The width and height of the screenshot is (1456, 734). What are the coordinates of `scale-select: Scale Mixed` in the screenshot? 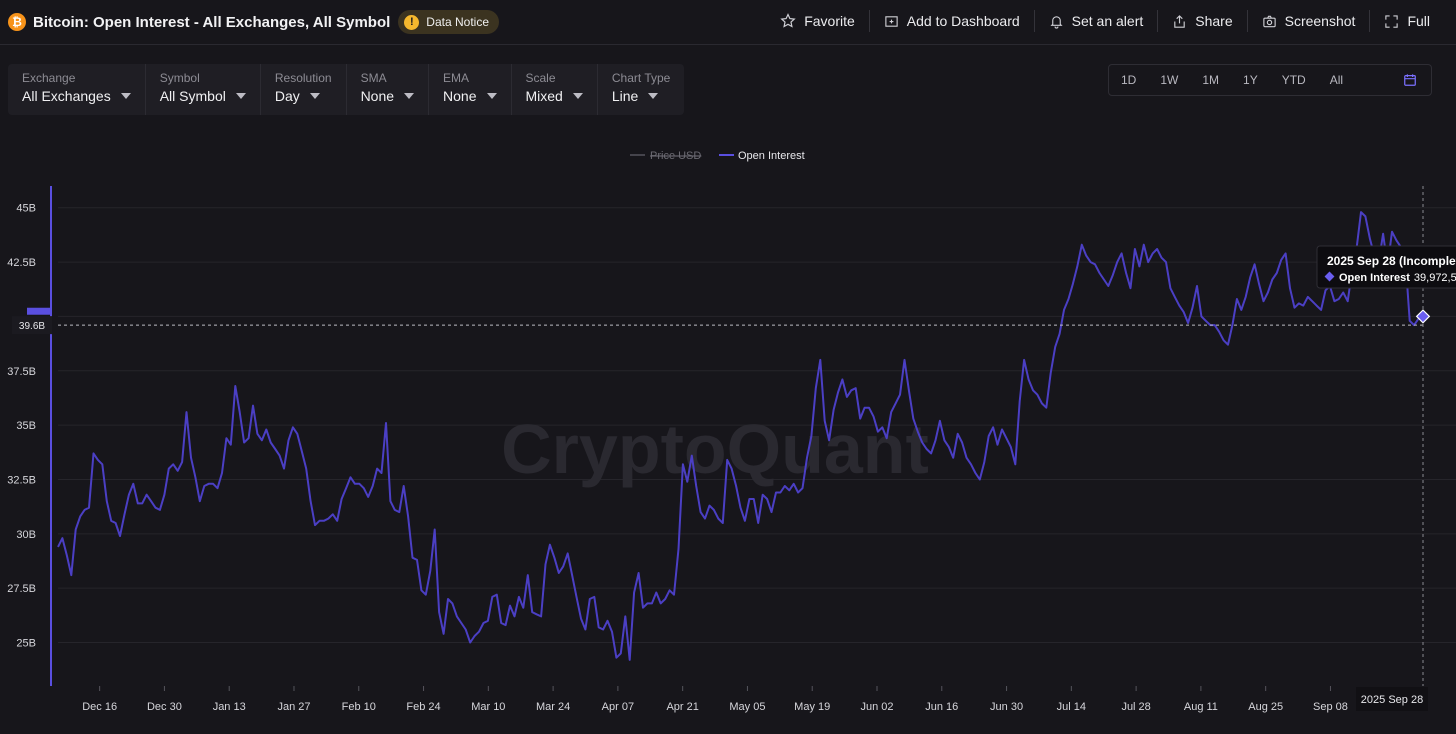 It's located at (555, 89).